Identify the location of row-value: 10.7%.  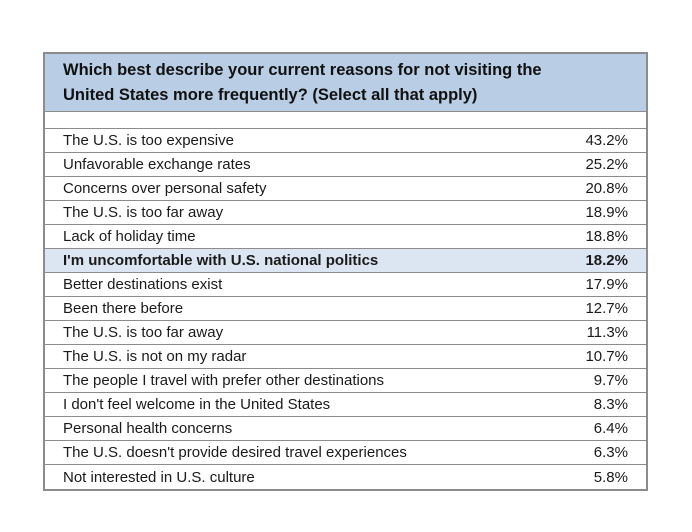
(606, 356).